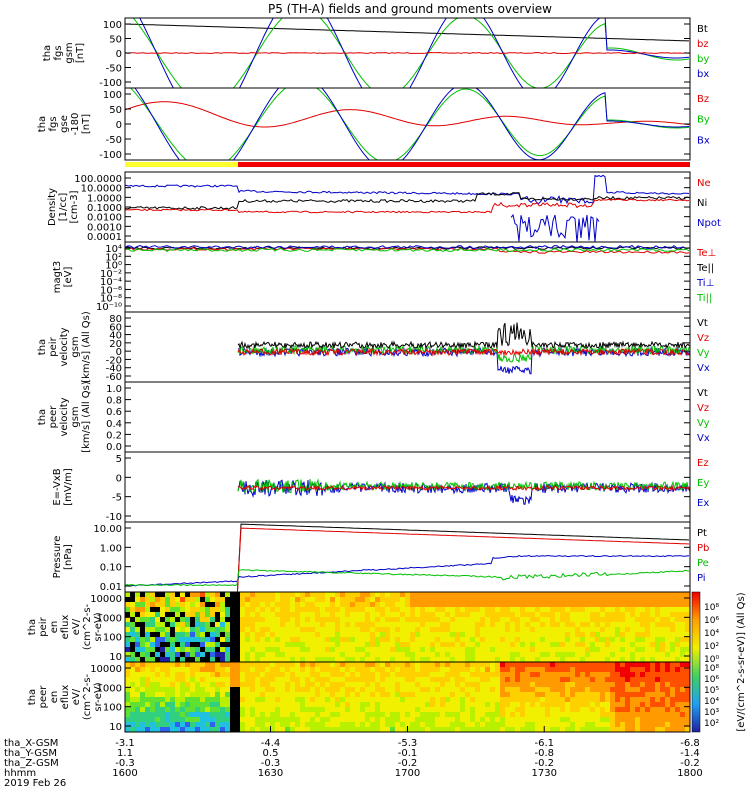 This screenshot has height=800, width=750. What do you see at coordinates (114, 435) in the screenshot?
I see `y-tick-label: 0.2` at bounding box center [114, 435].